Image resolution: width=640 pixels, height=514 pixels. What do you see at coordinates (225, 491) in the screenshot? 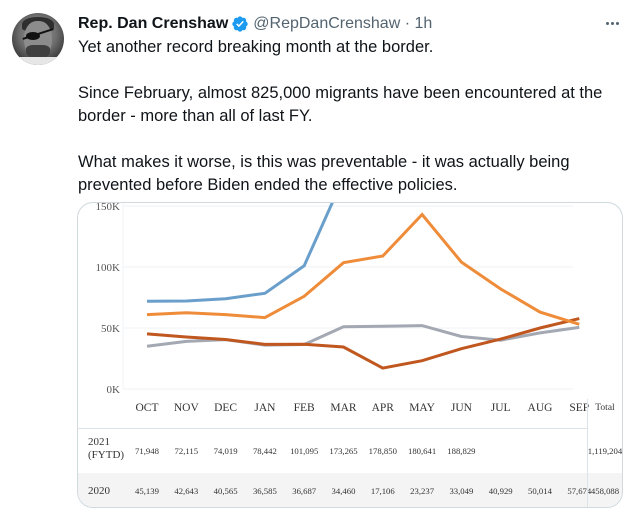
I see `table-cell: 40,565` at bounding box center [225, 491].